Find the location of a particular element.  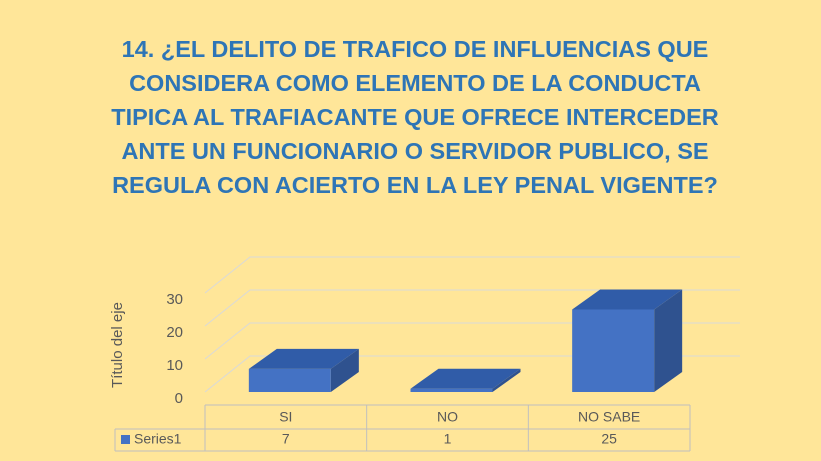

x-tick-label: SI is located at coordinates (285, 417).